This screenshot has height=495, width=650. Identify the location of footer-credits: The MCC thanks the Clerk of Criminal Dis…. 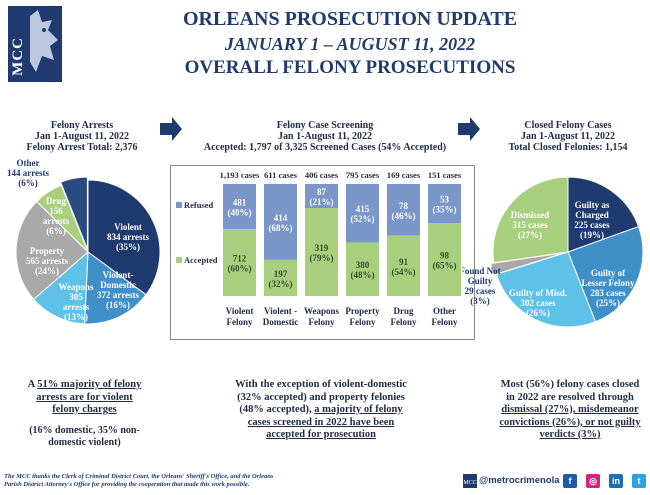
(169, 481).